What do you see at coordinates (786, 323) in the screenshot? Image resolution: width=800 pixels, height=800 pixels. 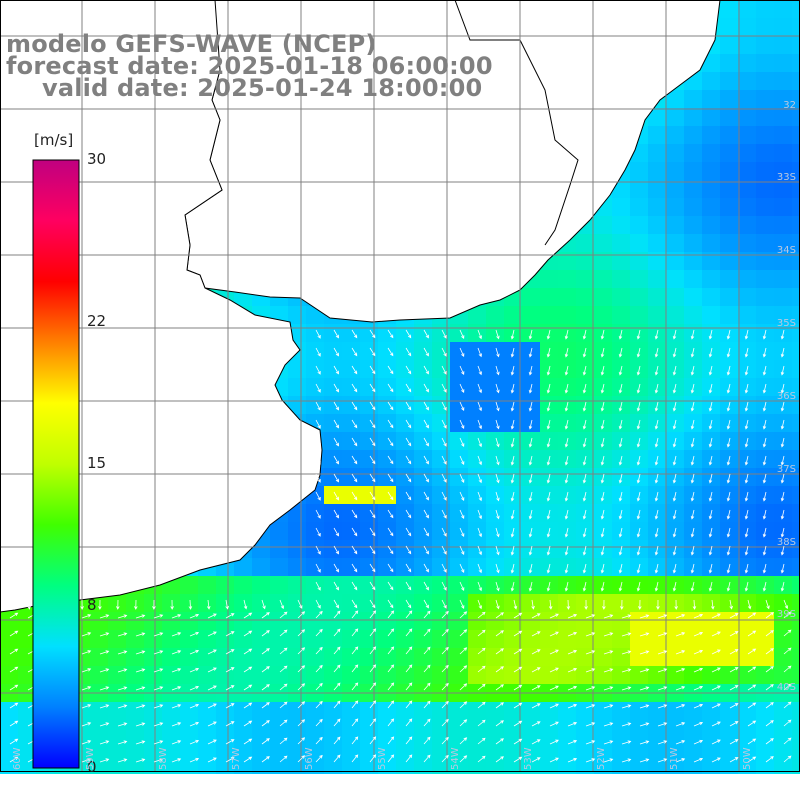 I see `latitude-label: 35S` at bounding box center [786, 323].